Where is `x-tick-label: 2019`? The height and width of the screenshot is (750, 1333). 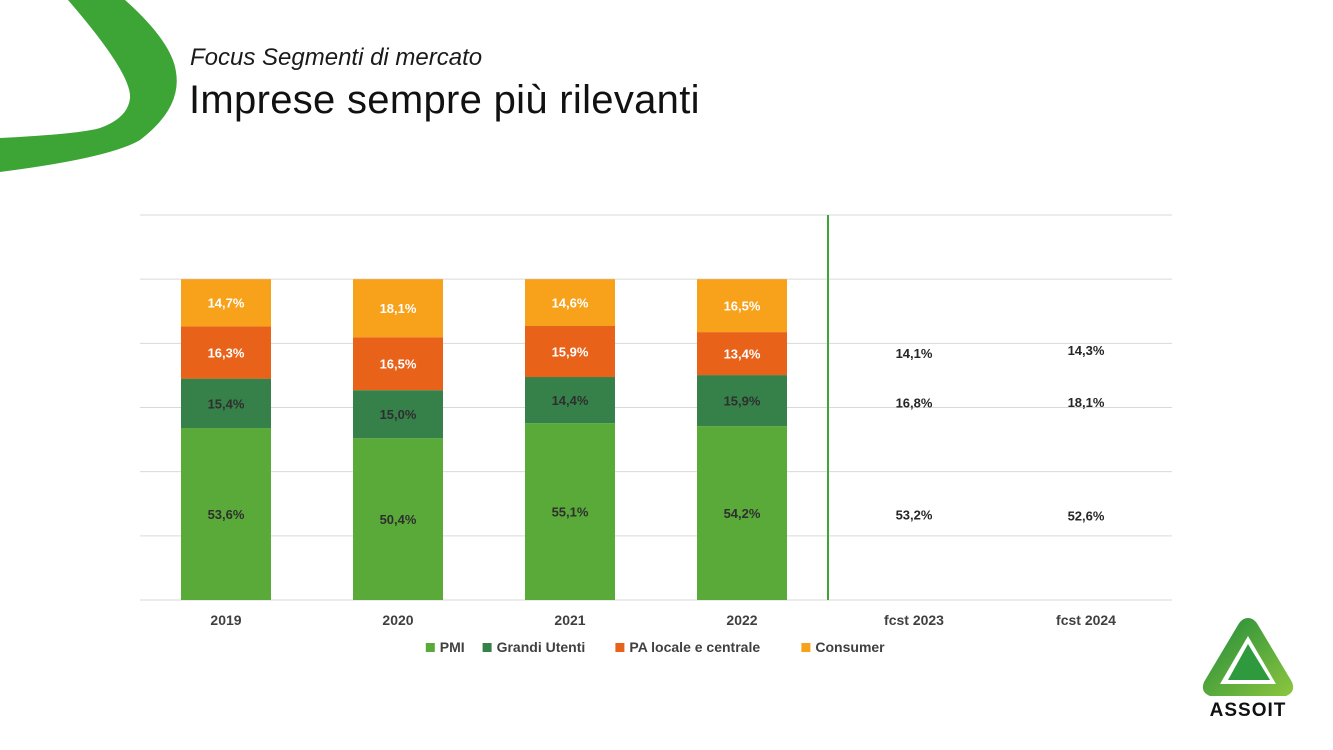
x-tick-label: 2019 is located at coordinates (225, 620).